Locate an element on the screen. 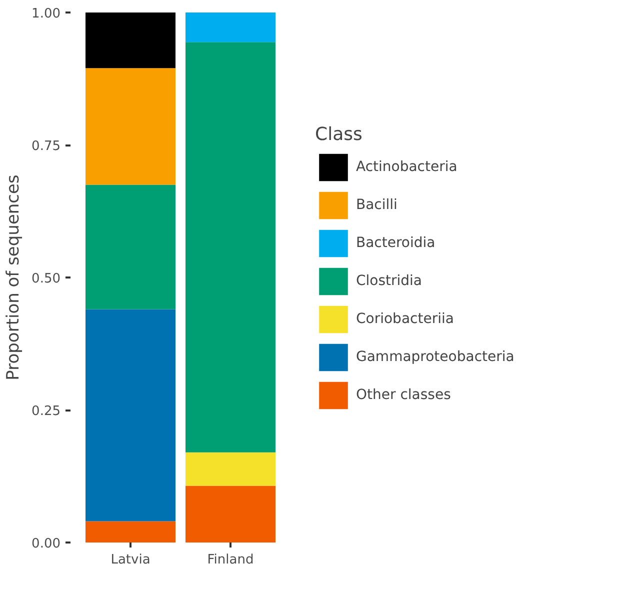 This screenshot has width=630, height=608. legend-label: Other classes is located at coordinates (403, 395).